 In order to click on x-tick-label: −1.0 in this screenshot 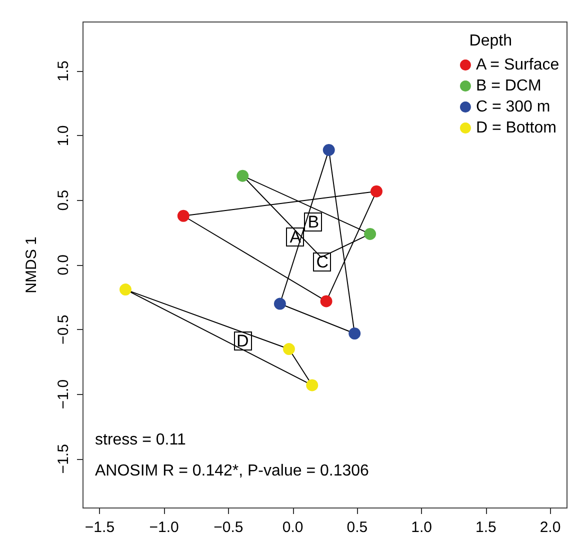, I will do `click(164, 527)`.